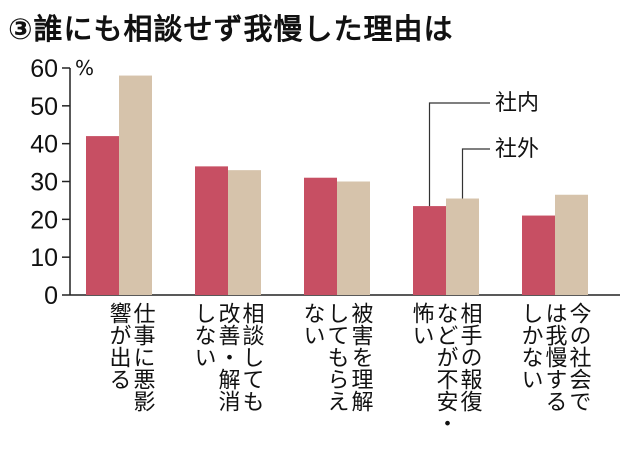 Image resolution: width=630 pixels, height=463 pixels. Describe the element at coordinates (470, 357) in the screenshot. I see `category-label: 相手の報復` at that location.